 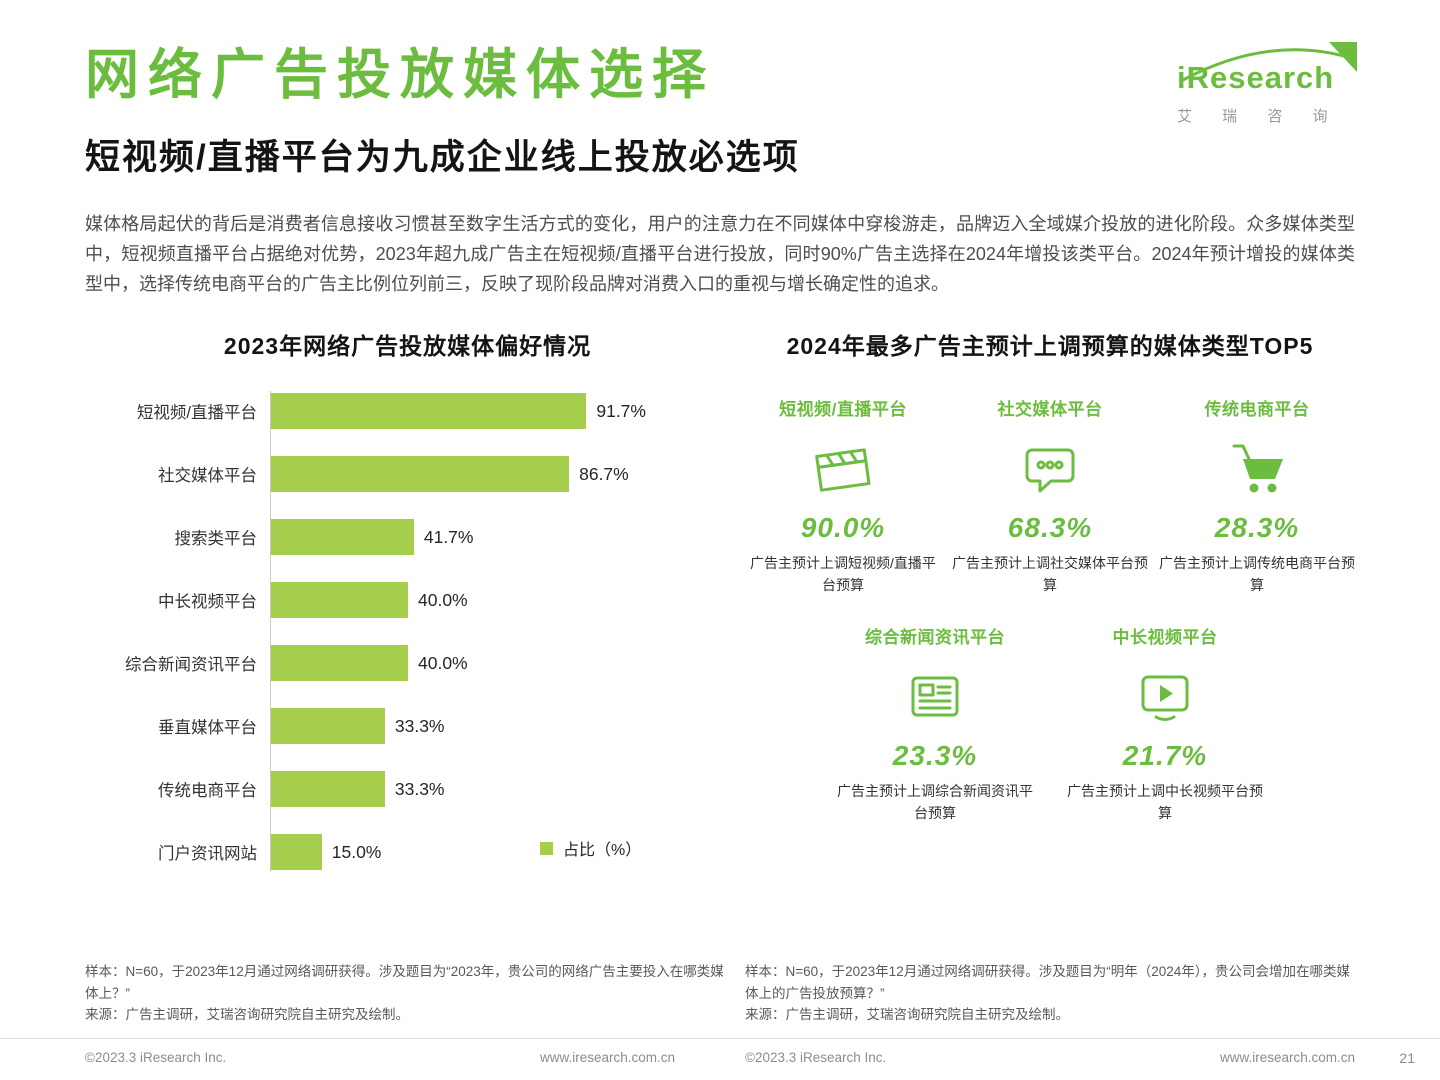 I want to click on budget-increase-percent: 28.3%, so click(x=1257, y=528).